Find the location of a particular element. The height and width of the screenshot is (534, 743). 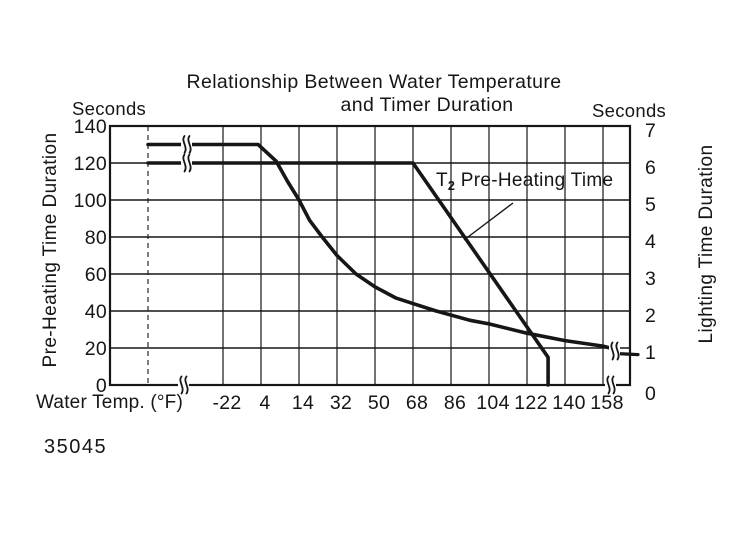

x-axis-title: Water Temp. (°F) is located at coordinates (109, 402).